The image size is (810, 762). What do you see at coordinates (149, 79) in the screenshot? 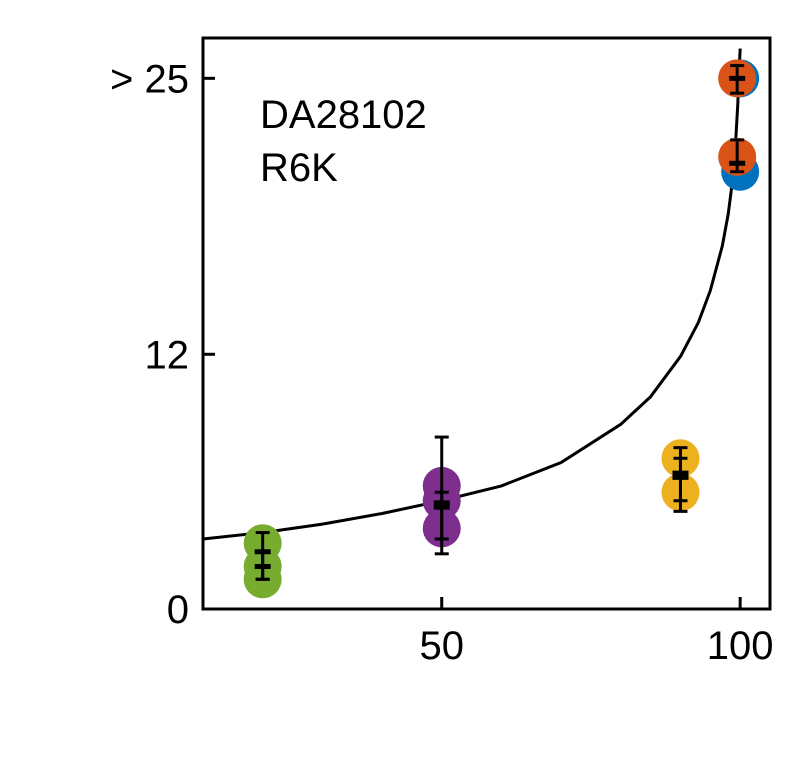
I see `y-tick-label: > 25` at bounding box center [149, 79].